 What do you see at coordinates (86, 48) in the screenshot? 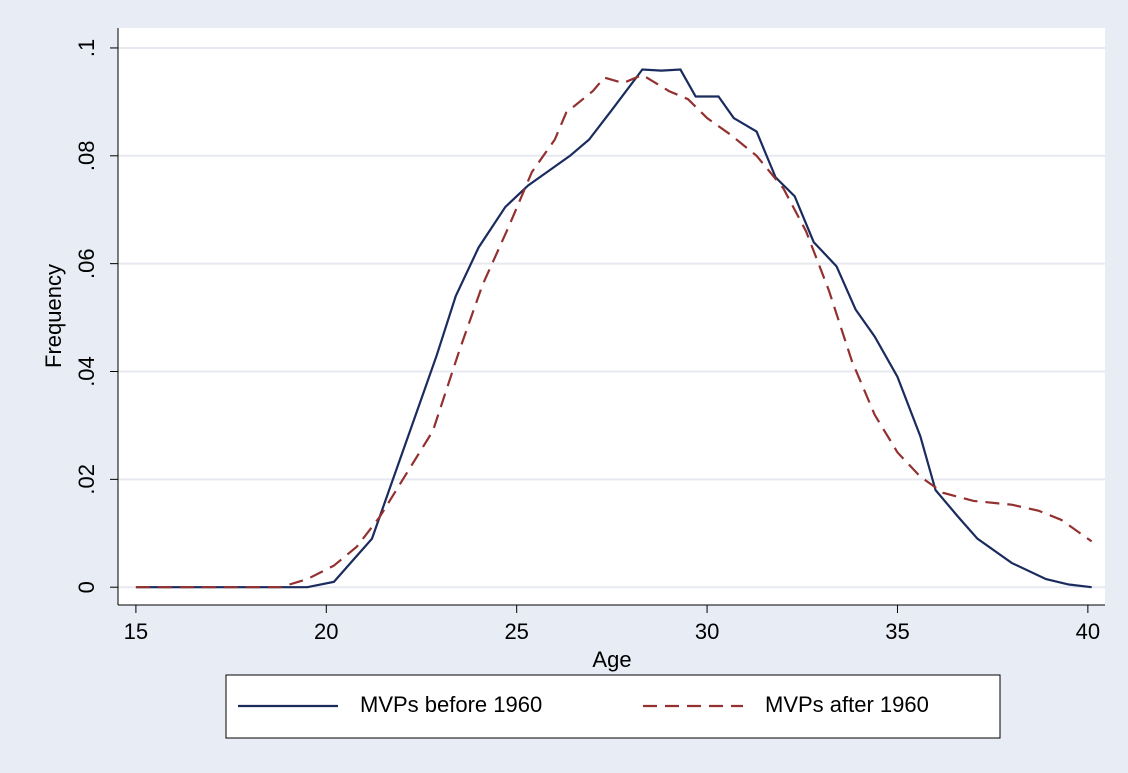
I see `y-tick-label: .1` at bounding box center [86, 48].